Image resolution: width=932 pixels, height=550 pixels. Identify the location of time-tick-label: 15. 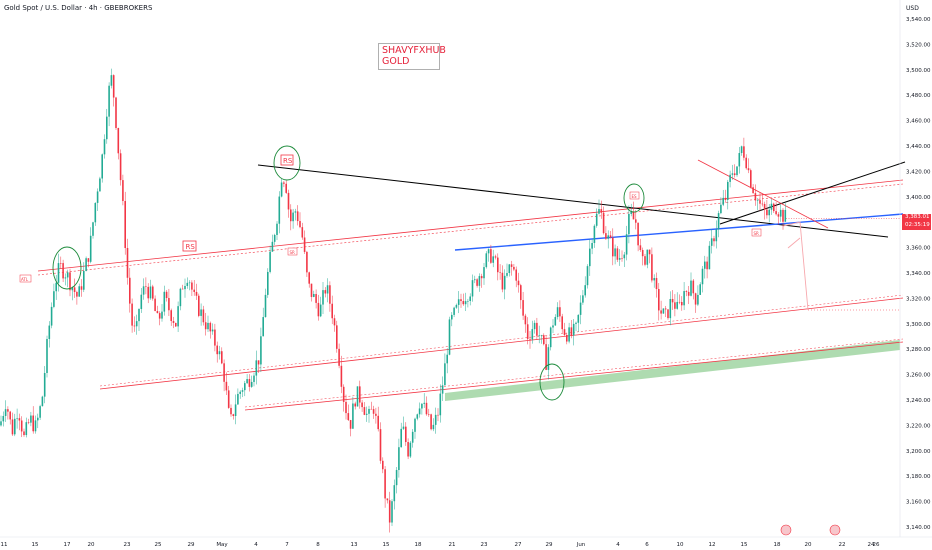
(386, 545).